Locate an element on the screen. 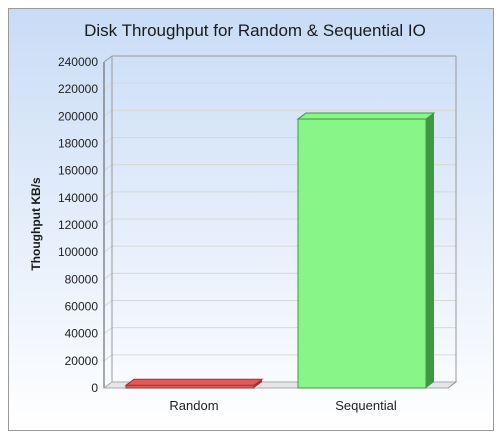  y-tick-label: 60000 is located at coordinates (82, 307).